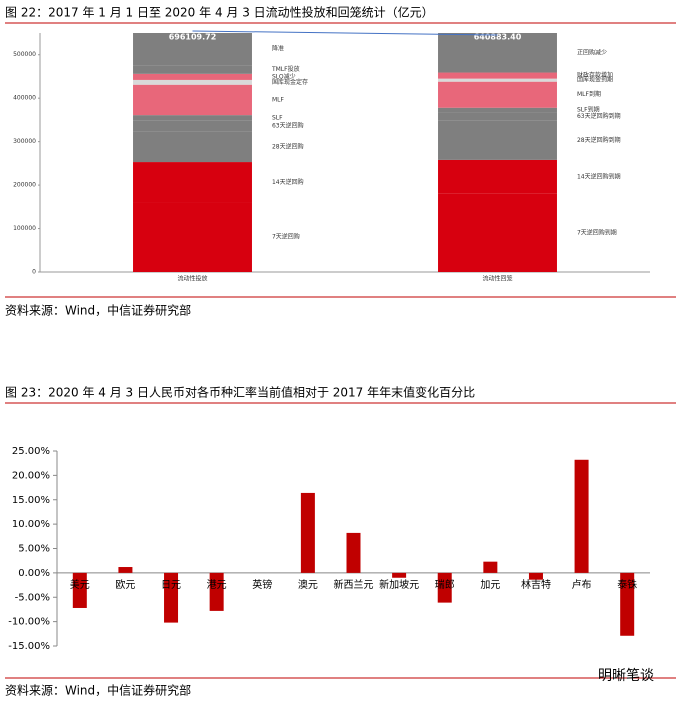 This screenshot has height=707, width=683. Describe the element at coordinates (34, 272) in the screenshot. I see `y-tick-label: 0` at that location.